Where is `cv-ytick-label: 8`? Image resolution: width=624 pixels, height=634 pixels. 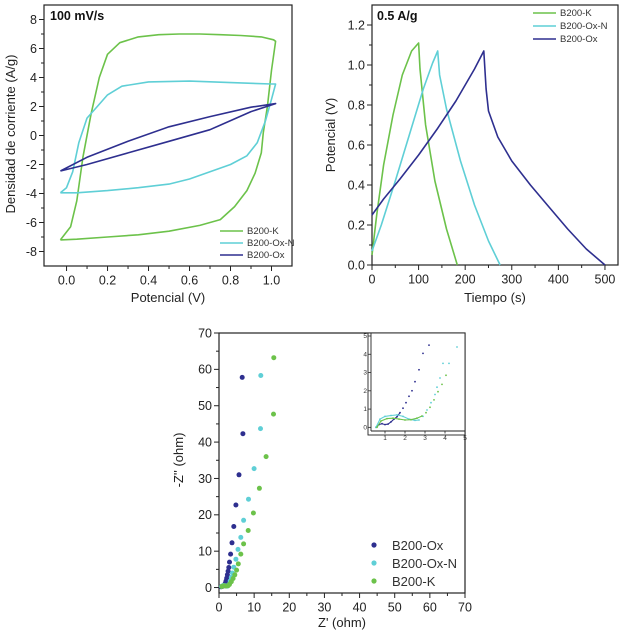
cv-ytick-label: 8 is located at coordinates (33, 20).